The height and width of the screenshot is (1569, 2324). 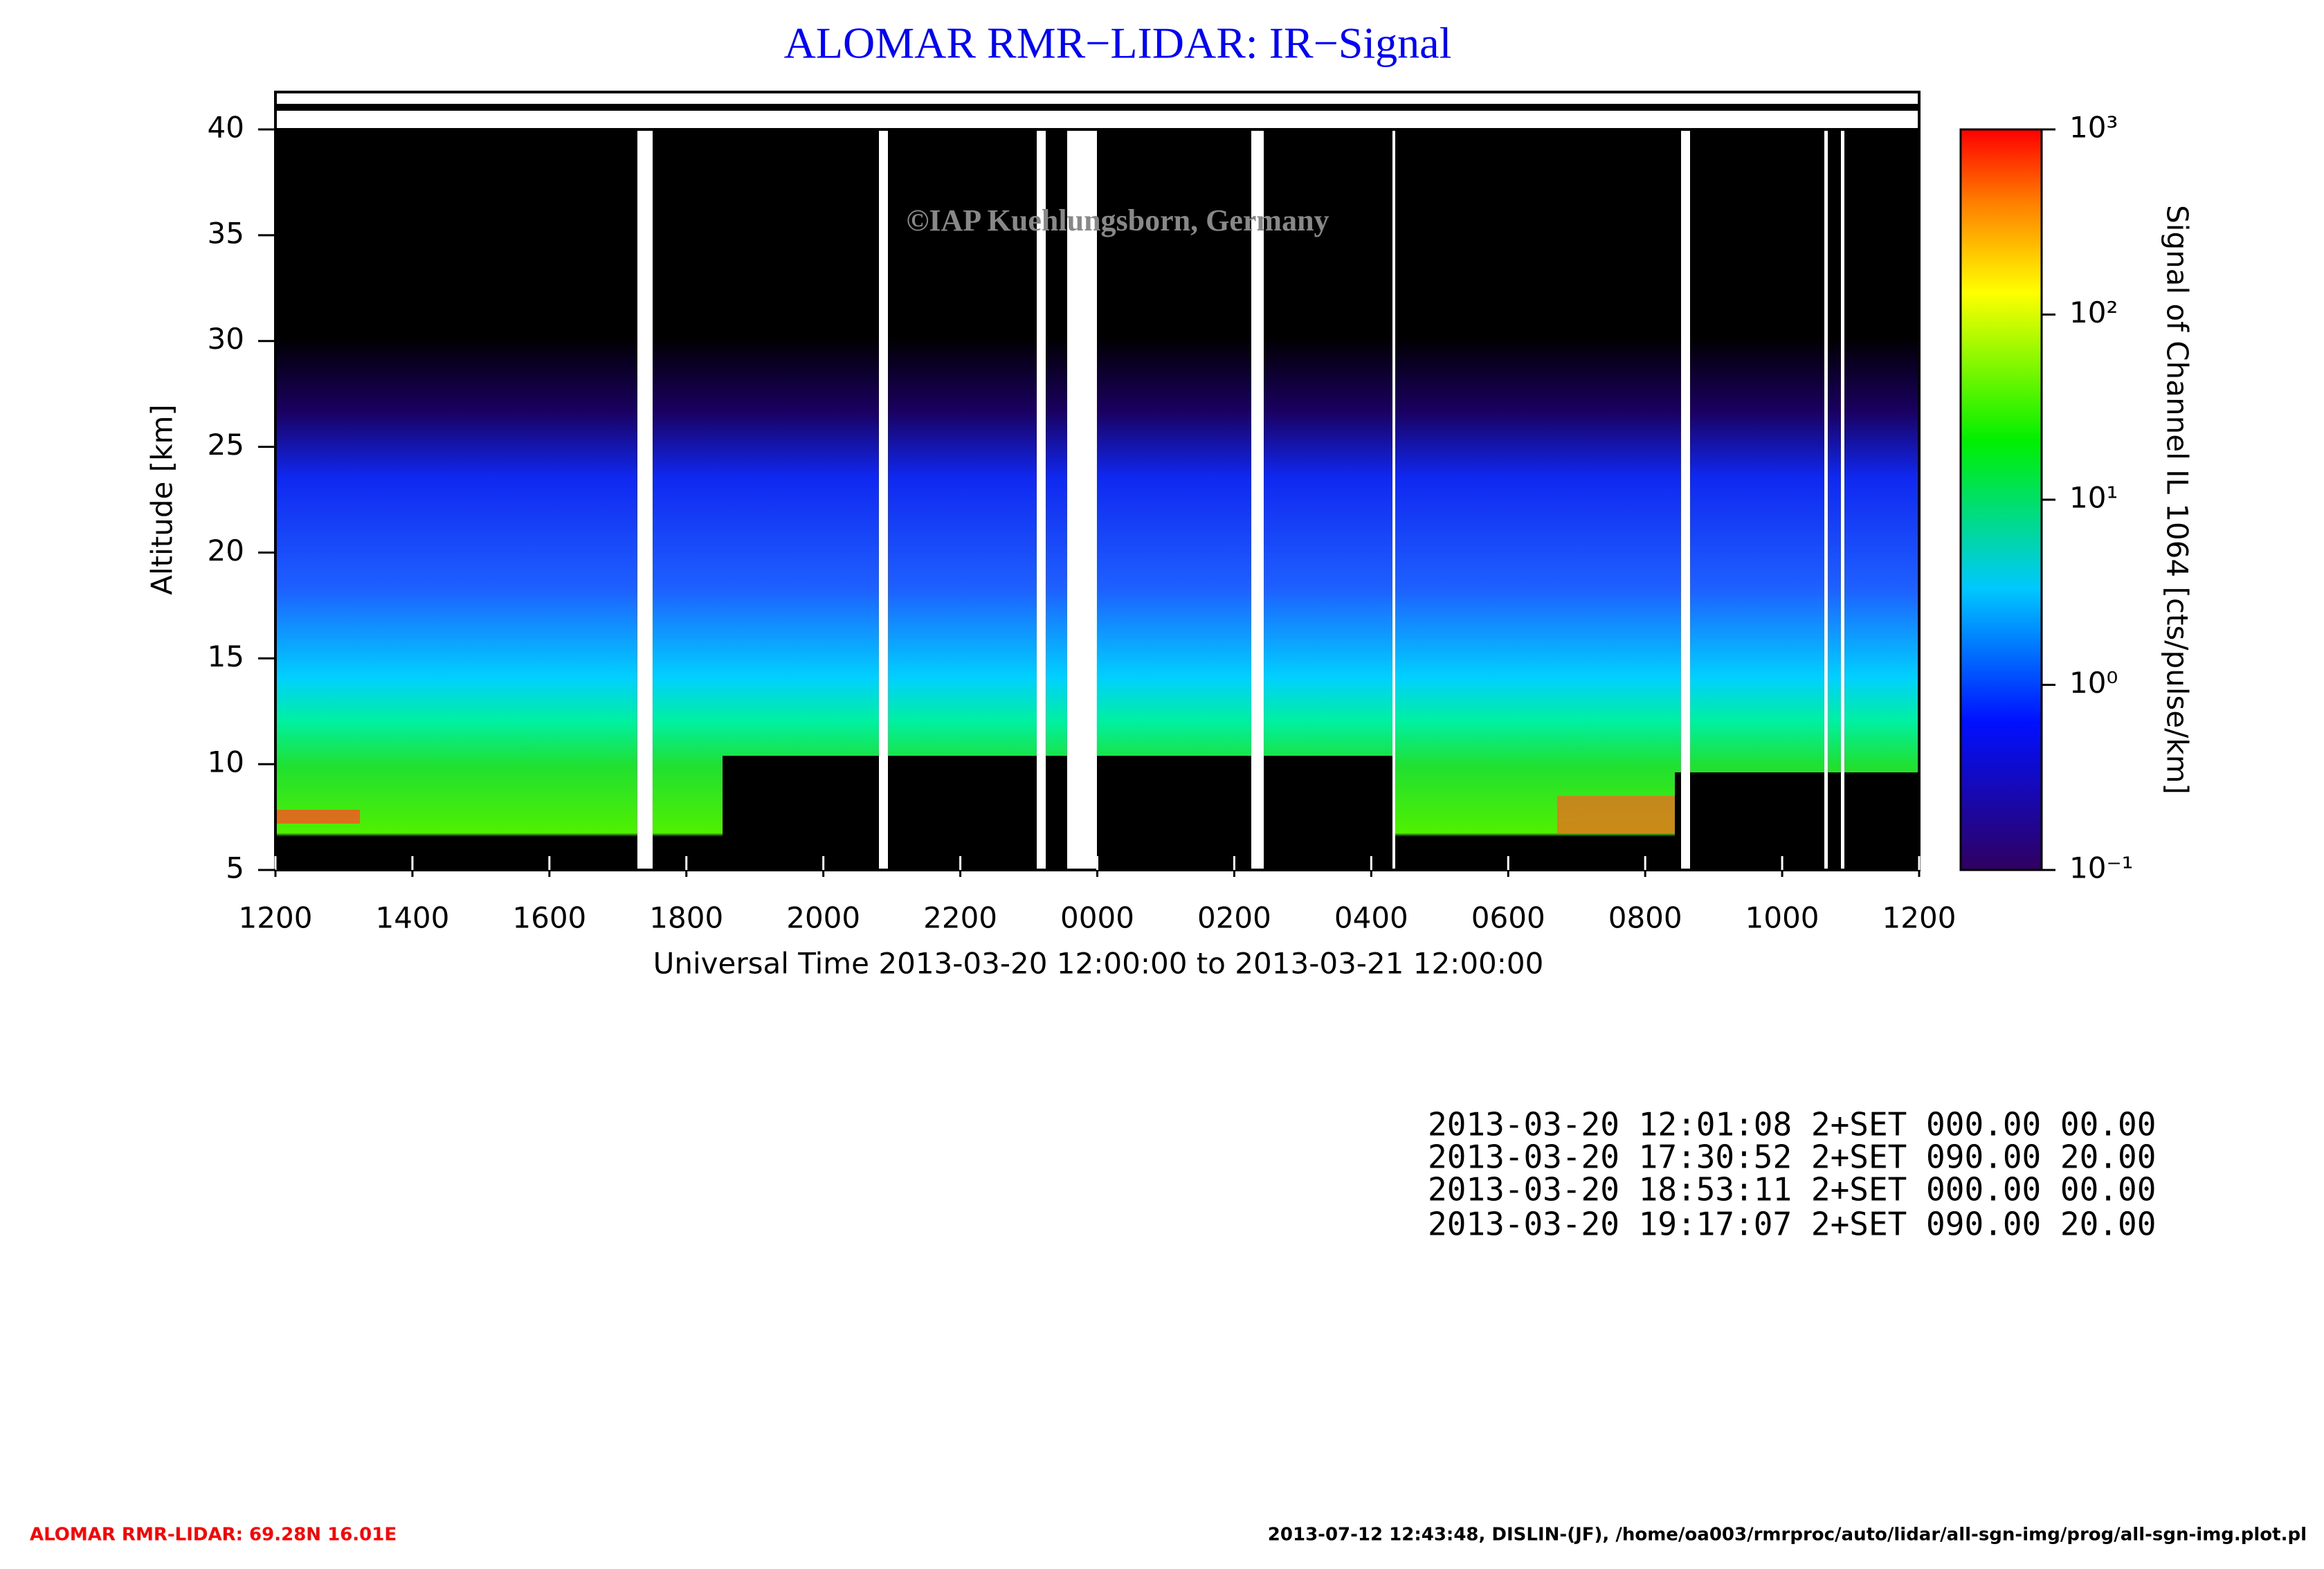 What do you see at coordinates (1792, 1189) in the screenshot?
I see `log-line: 2013-03-20 18:53:11 2+SET 000.00 00.00` at bounding box center [1792, 1189].